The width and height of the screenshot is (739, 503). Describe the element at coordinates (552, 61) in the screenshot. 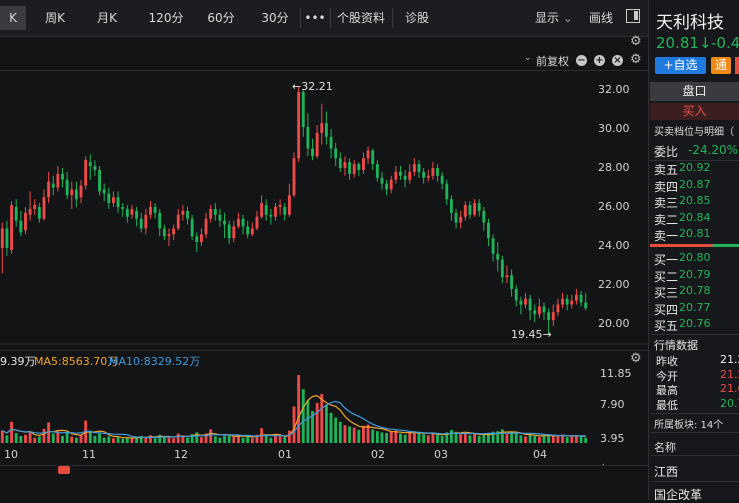

I see `adjust-mode-select: 前复权` at that location.